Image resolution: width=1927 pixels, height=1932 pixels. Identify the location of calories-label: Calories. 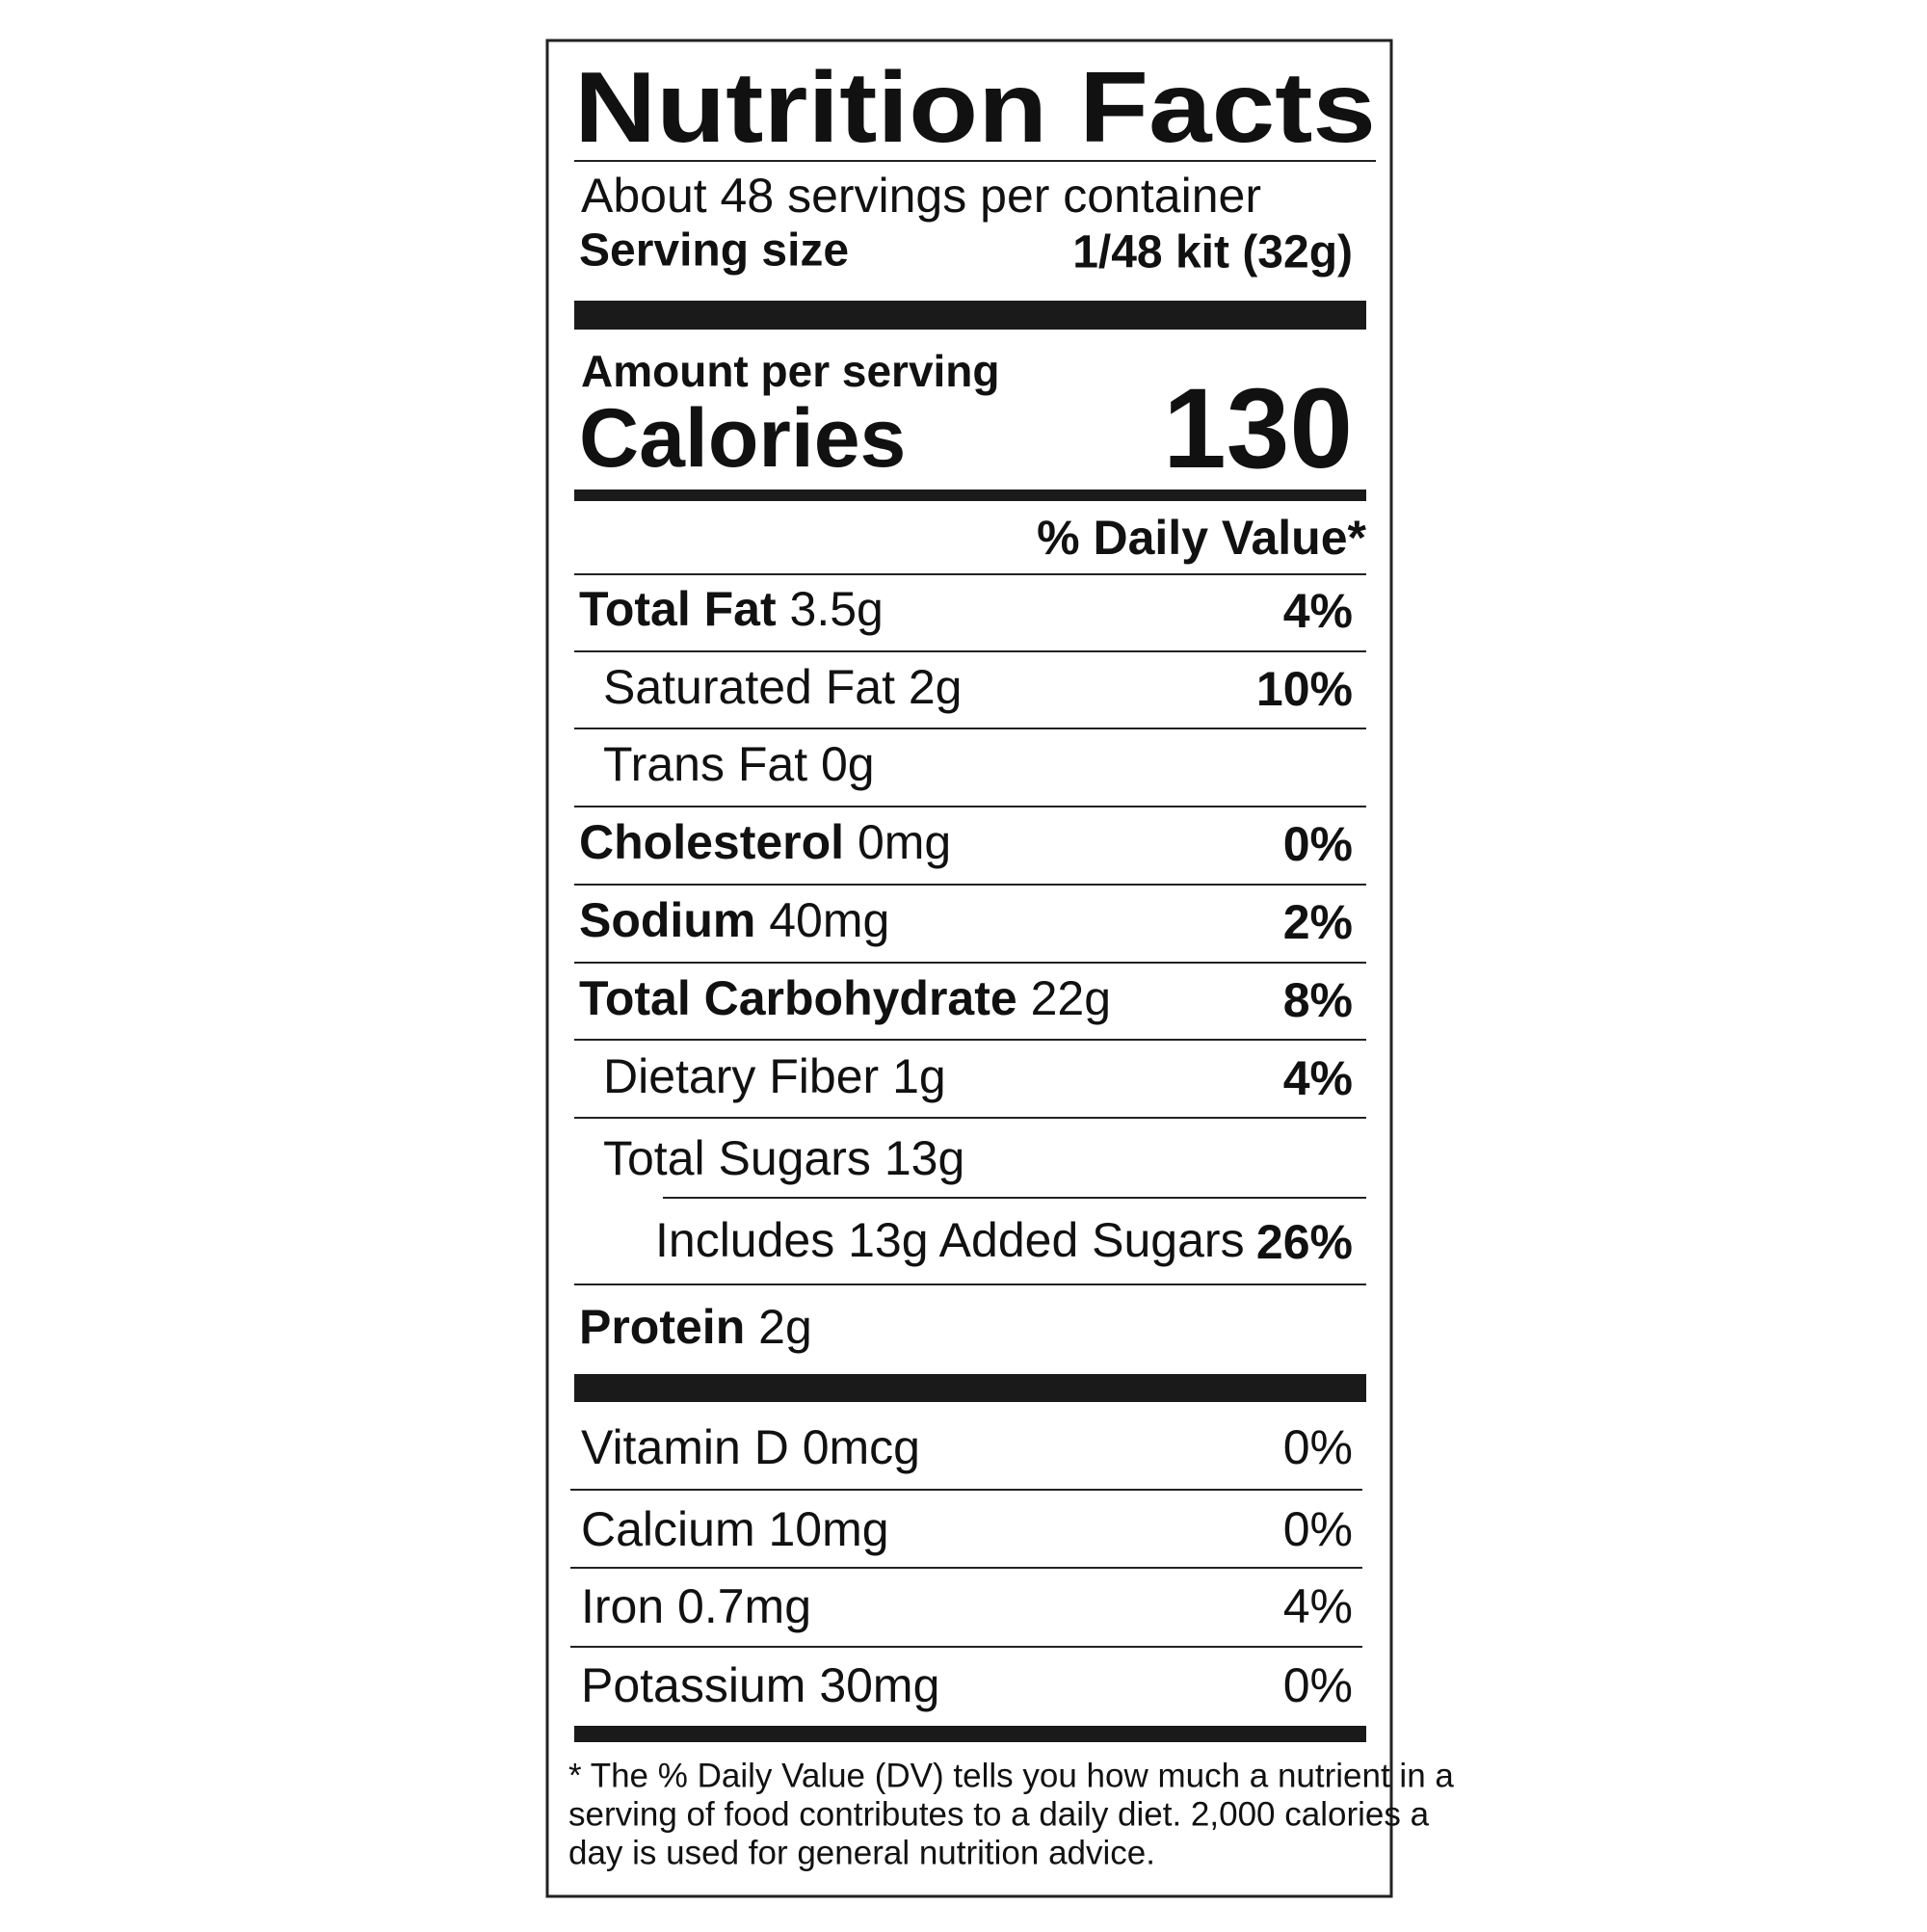
(742, 438).